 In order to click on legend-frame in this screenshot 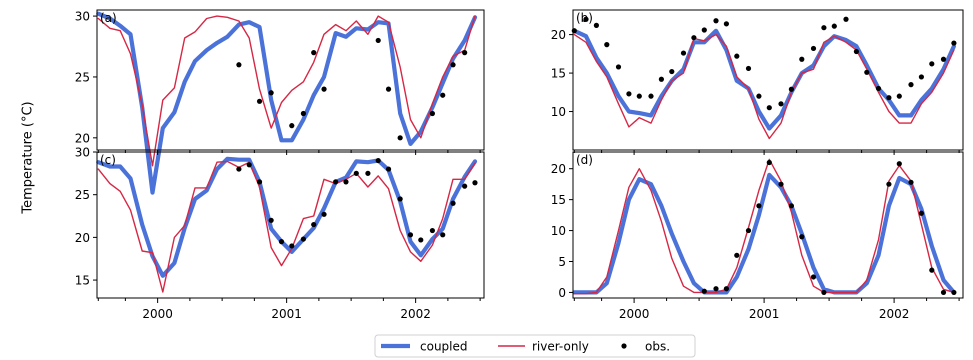, I will do `click(535, 346)`.